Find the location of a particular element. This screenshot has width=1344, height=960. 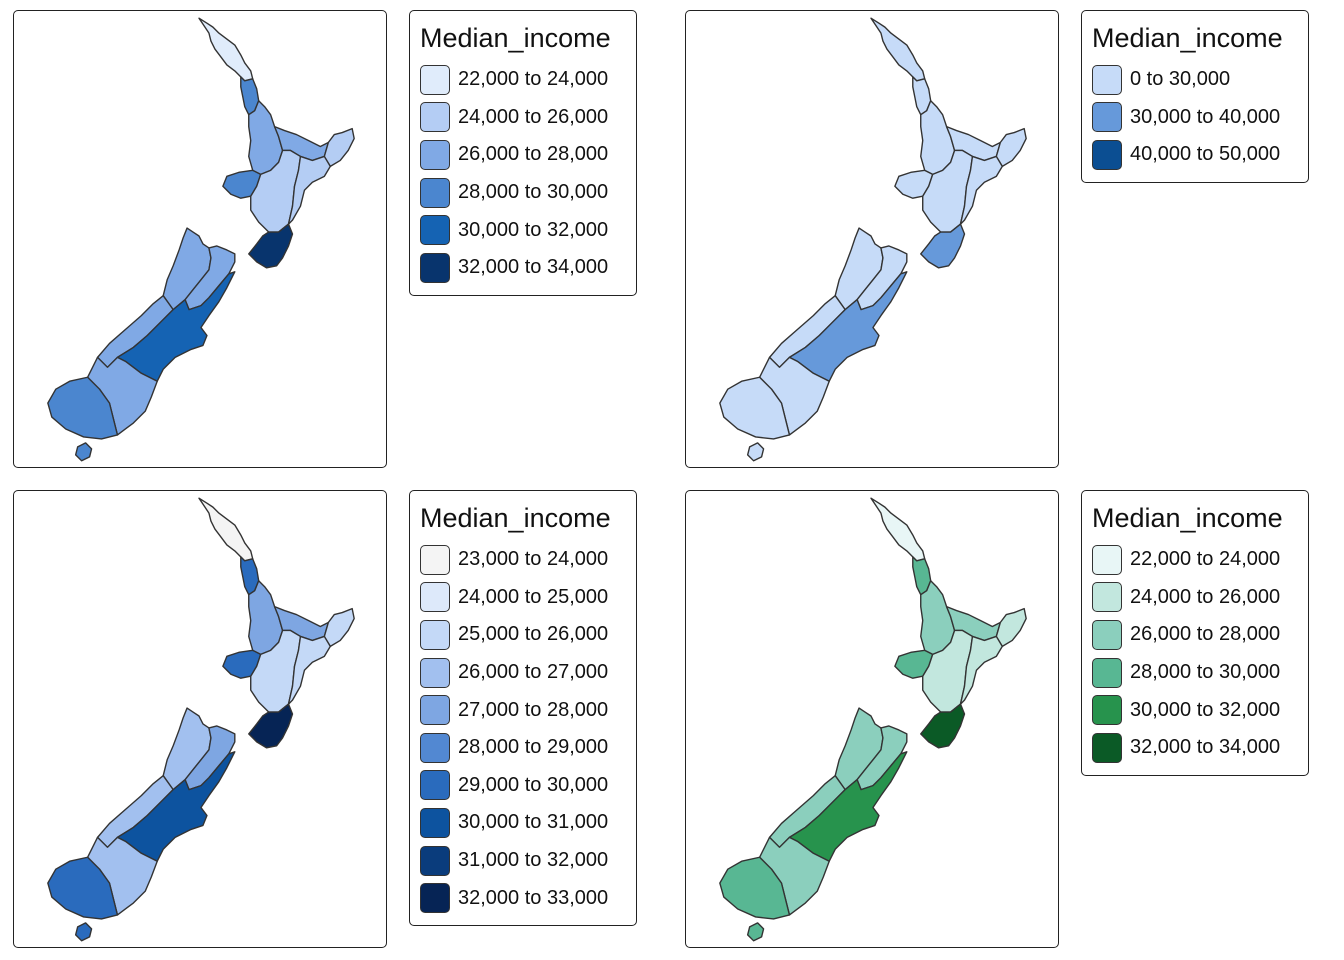

legend-label: 0 to 30,000 is located at coordinates (1180, 79).